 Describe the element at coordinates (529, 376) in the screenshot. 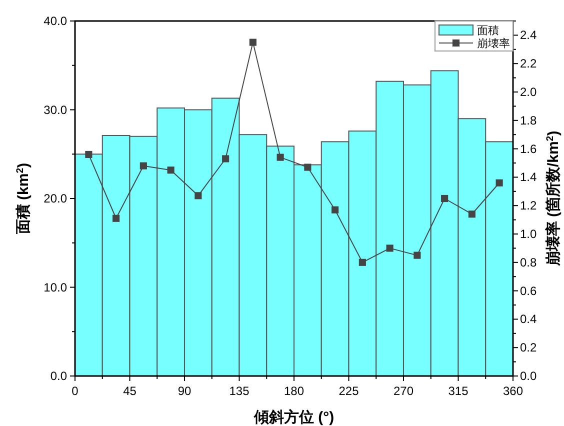

I see `y2-tick-label: 0.0` at that location.